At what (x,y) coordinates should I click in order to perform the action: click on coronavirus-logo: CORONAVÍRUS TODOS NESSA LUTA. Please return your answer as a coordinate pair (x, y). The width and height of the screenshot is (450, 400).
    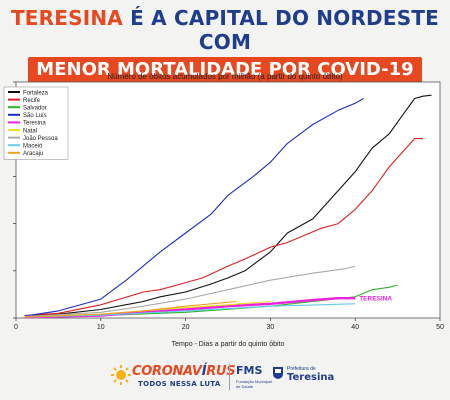
    Looking at the image, I should click on (173, 377).